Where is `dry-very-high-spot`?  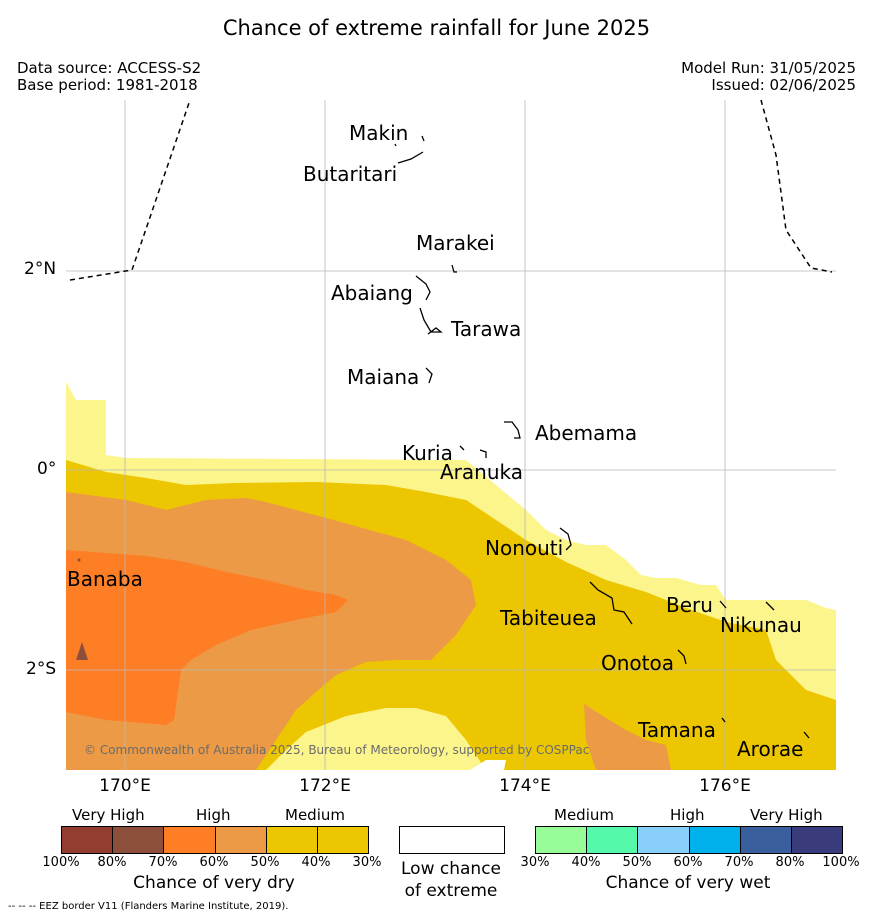 dry-very-high-spot is located at coordinates (82, 651).